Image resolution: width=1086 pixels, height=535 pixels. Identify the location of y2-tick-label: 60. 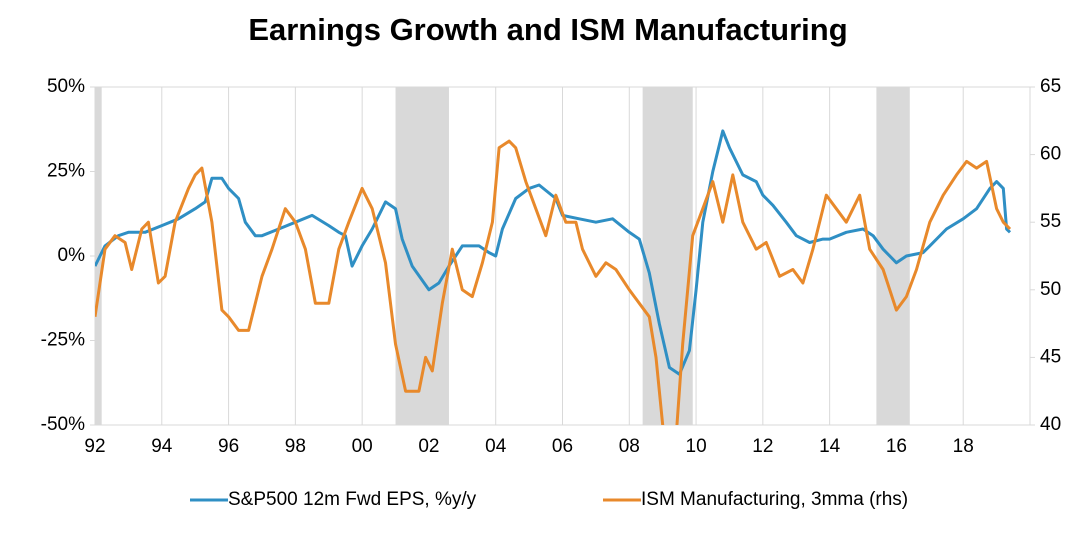
(1050, 154).